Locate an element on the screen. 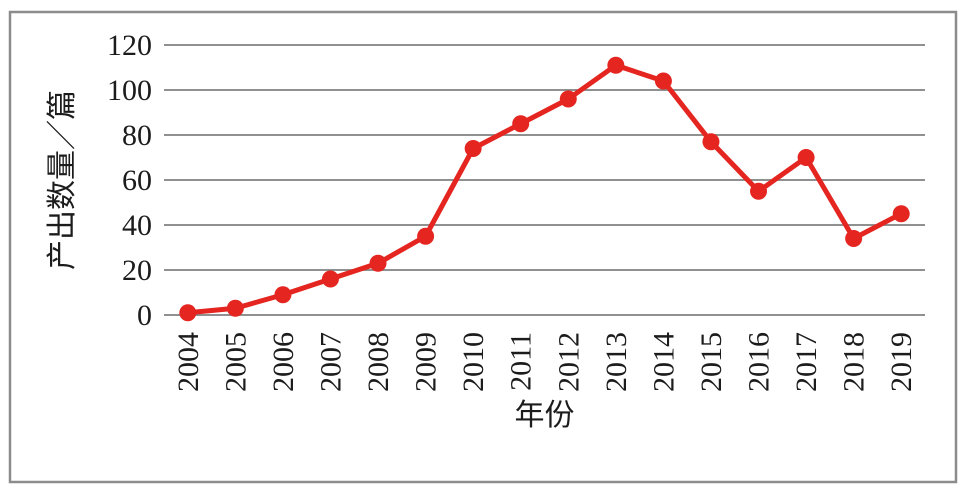 This screenshot has height=495, width=967. y-tick-label: 20 is located at coordinates (137, 270).